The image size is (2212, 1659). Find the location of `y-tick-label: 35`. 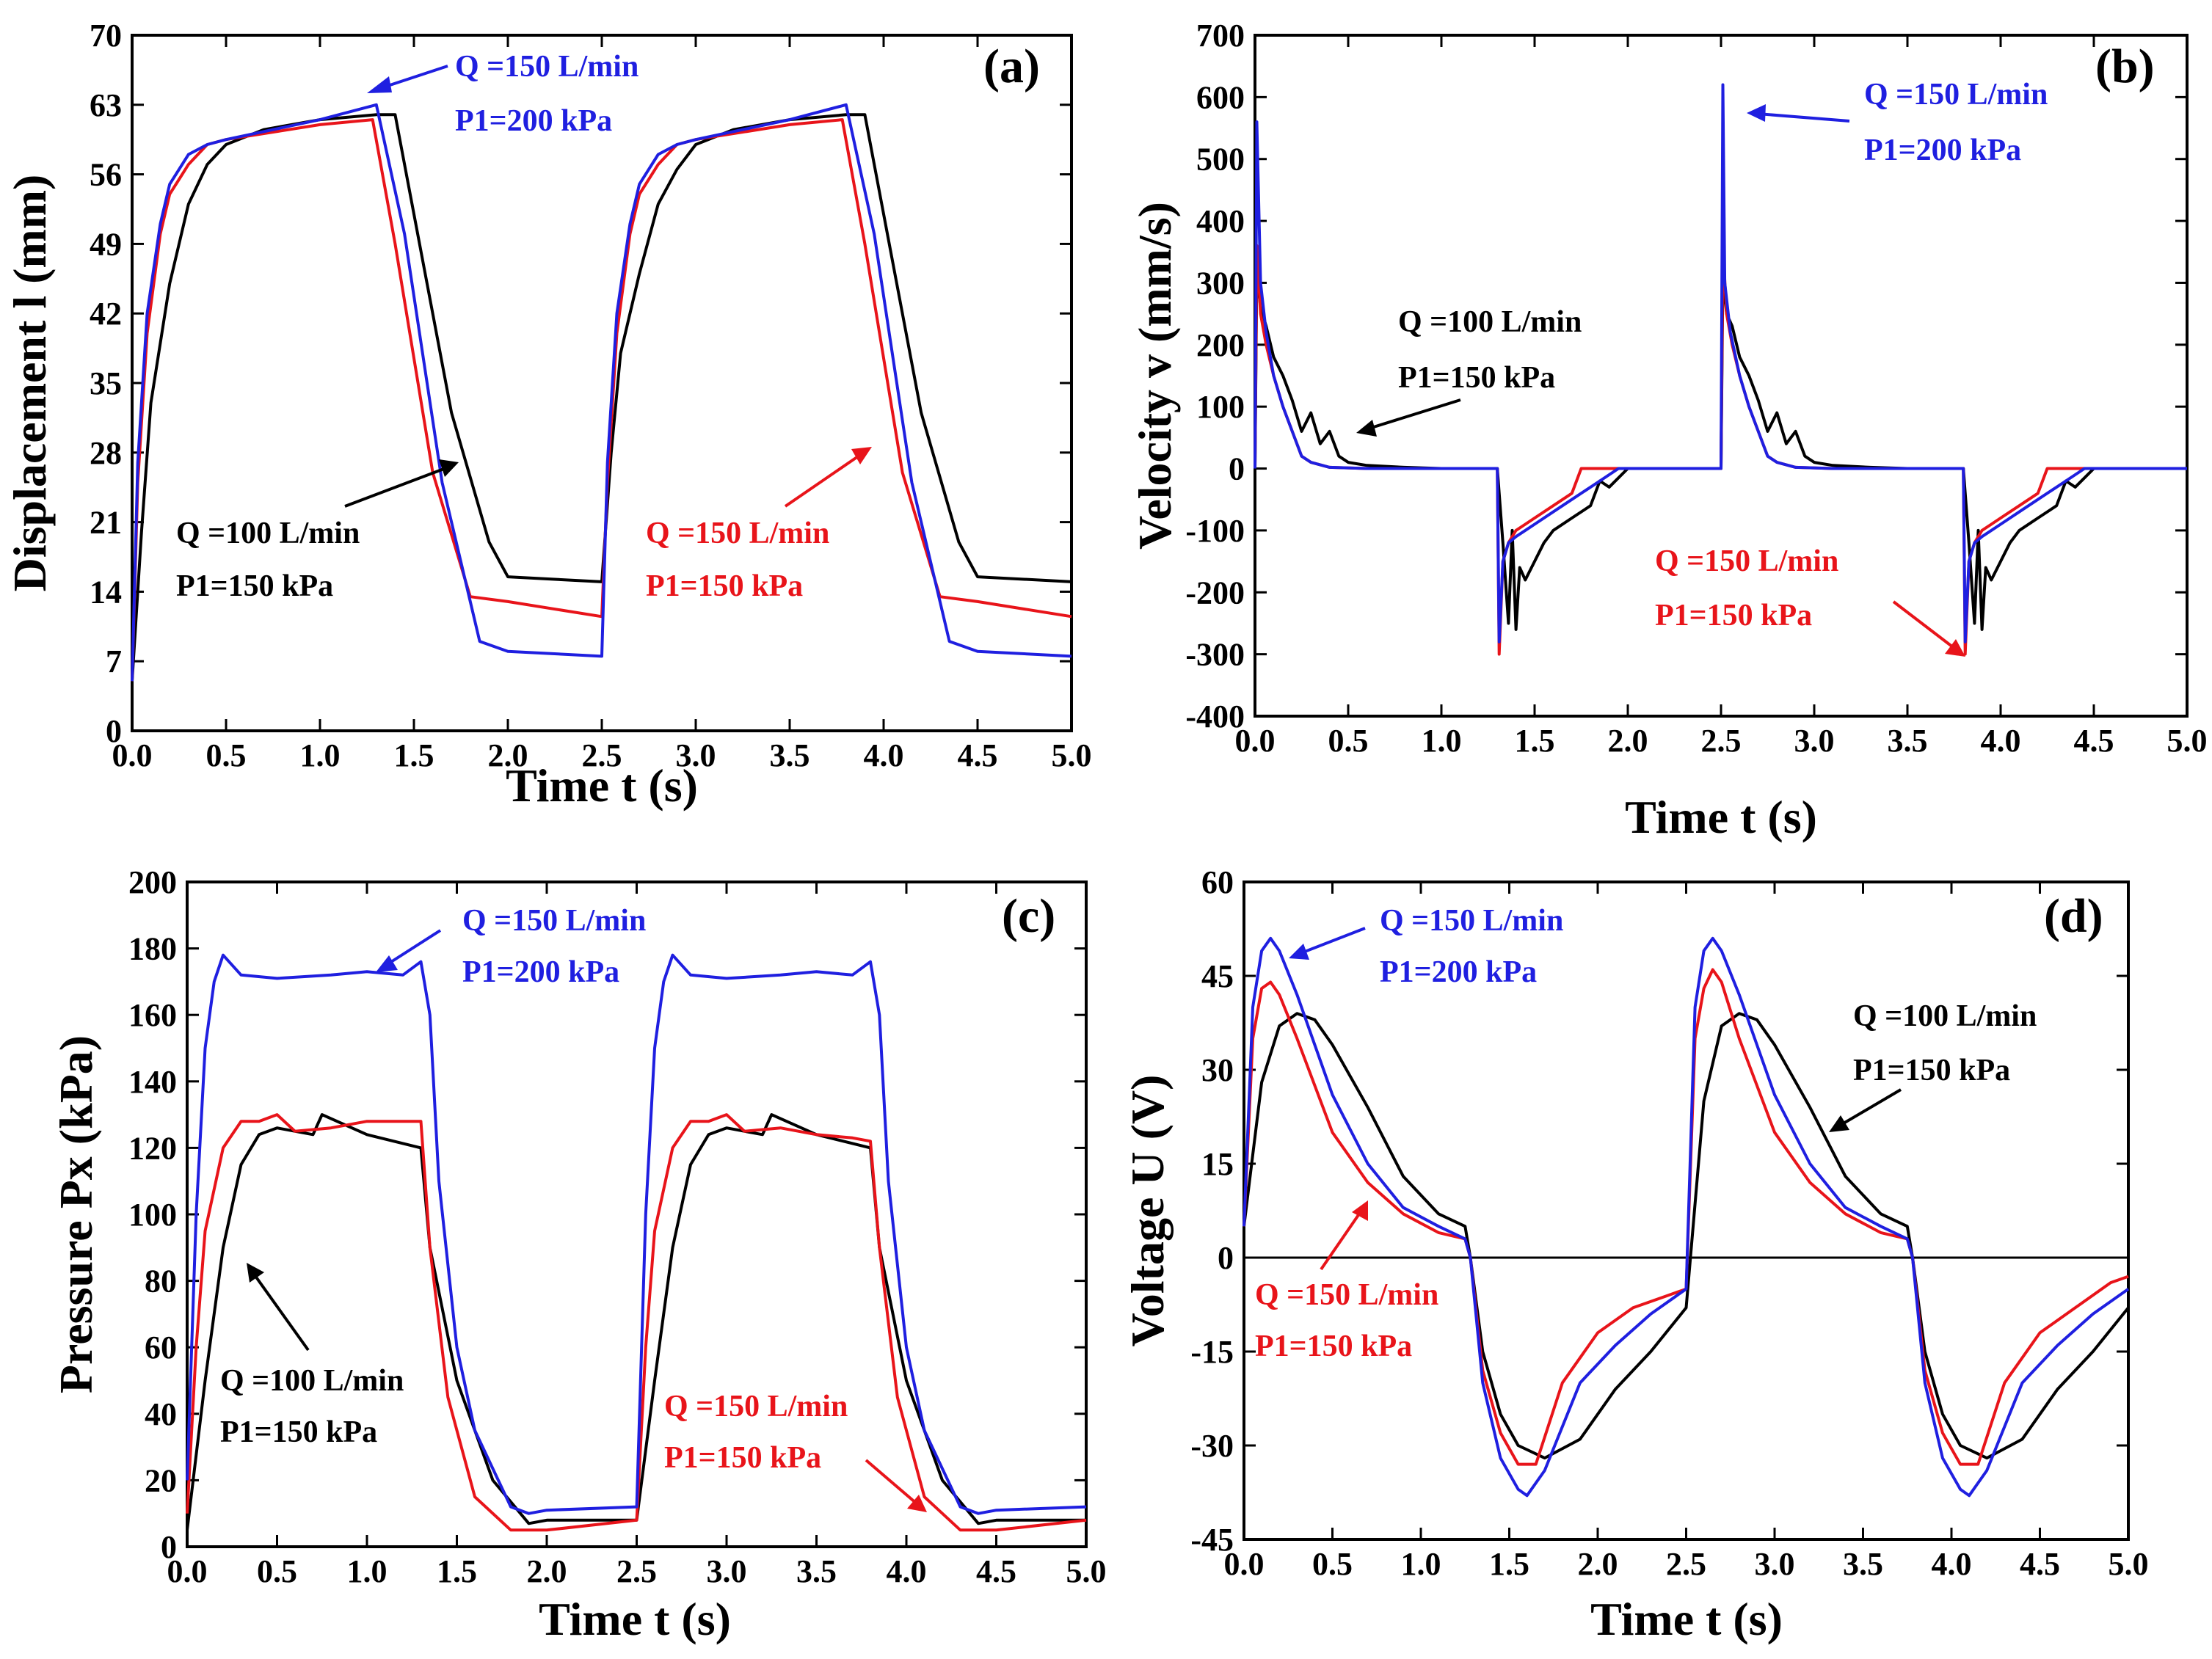

y-tick-label: 35 is located at coordinates (106, 383).